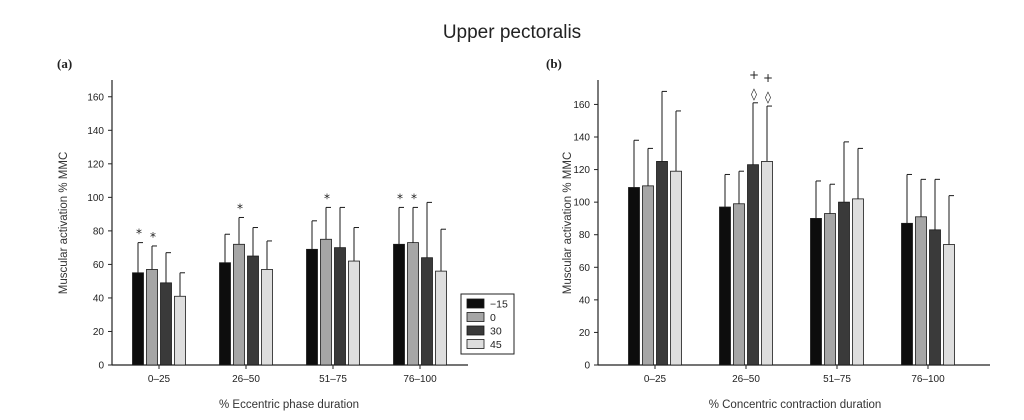  Describe the element at coordinates (554, 63) in the screenshot. I see `panel-b-label: (b)` at that location.